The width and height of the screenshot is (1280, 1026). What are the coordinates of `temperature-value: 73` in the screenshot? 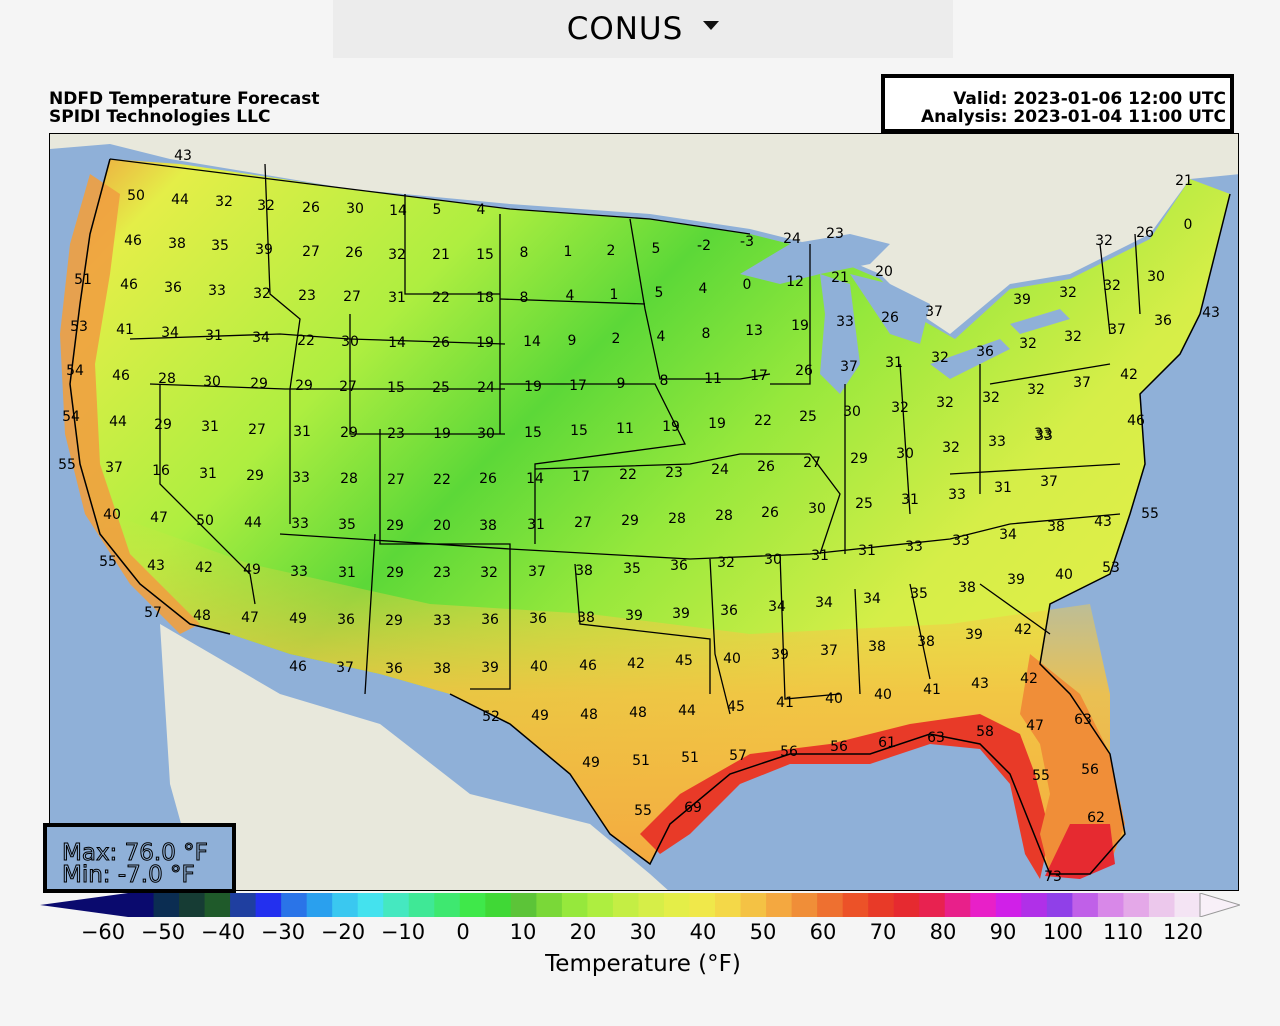 It's located at (1053, 877).